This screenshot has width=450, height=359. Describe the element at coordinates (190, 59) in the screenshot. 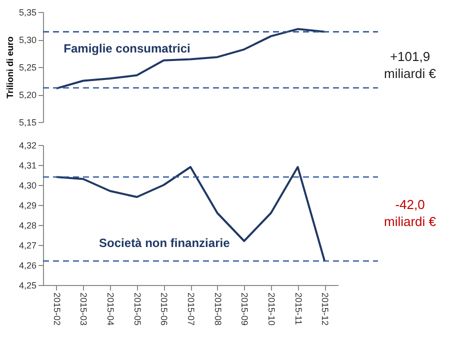

I see `line-series` at that location.